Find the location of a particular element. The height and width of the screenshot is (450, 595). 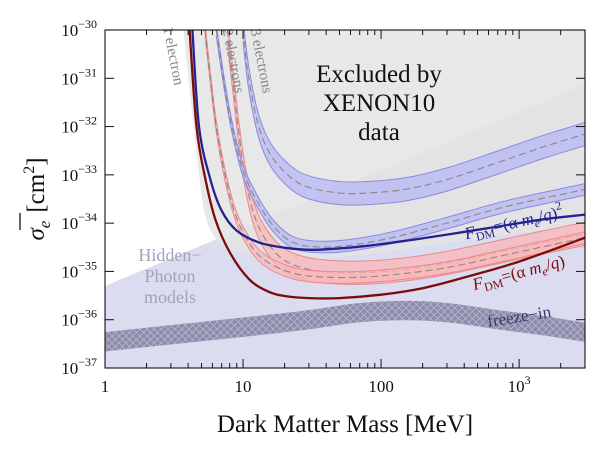

y-axis-unit: [cm is located at coordinates (36, 192).